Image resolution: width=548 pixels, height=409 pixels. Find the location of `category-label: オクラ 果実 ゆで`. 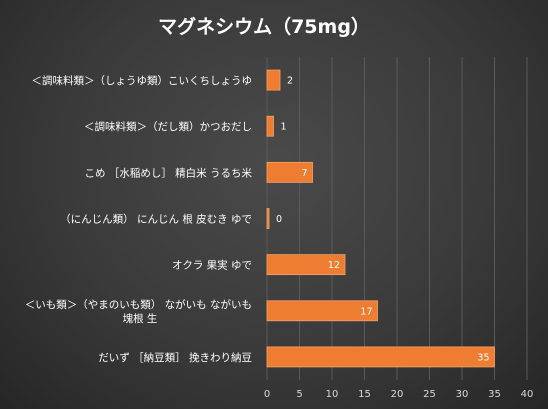

category-label: オクラ 果実 ゆで is located at coordinates (212, 265).